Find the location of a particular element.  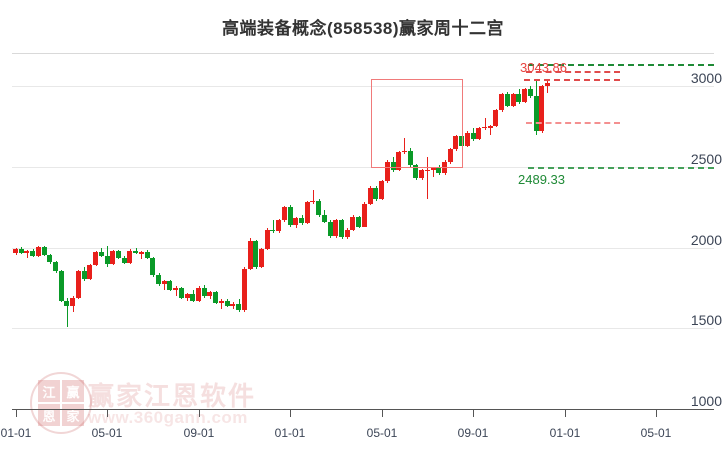

plot-top-border is located at coordinates (363, 53).